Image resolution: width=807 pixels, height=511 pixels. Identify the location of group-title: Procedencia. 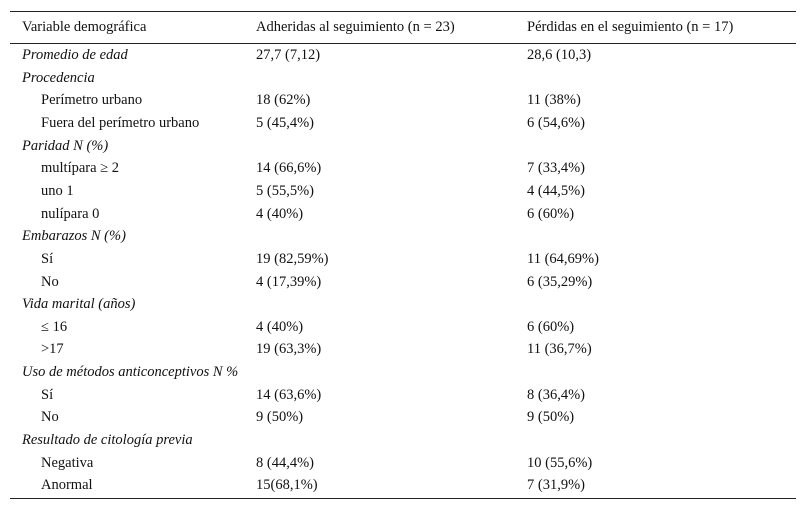
(58, 77).